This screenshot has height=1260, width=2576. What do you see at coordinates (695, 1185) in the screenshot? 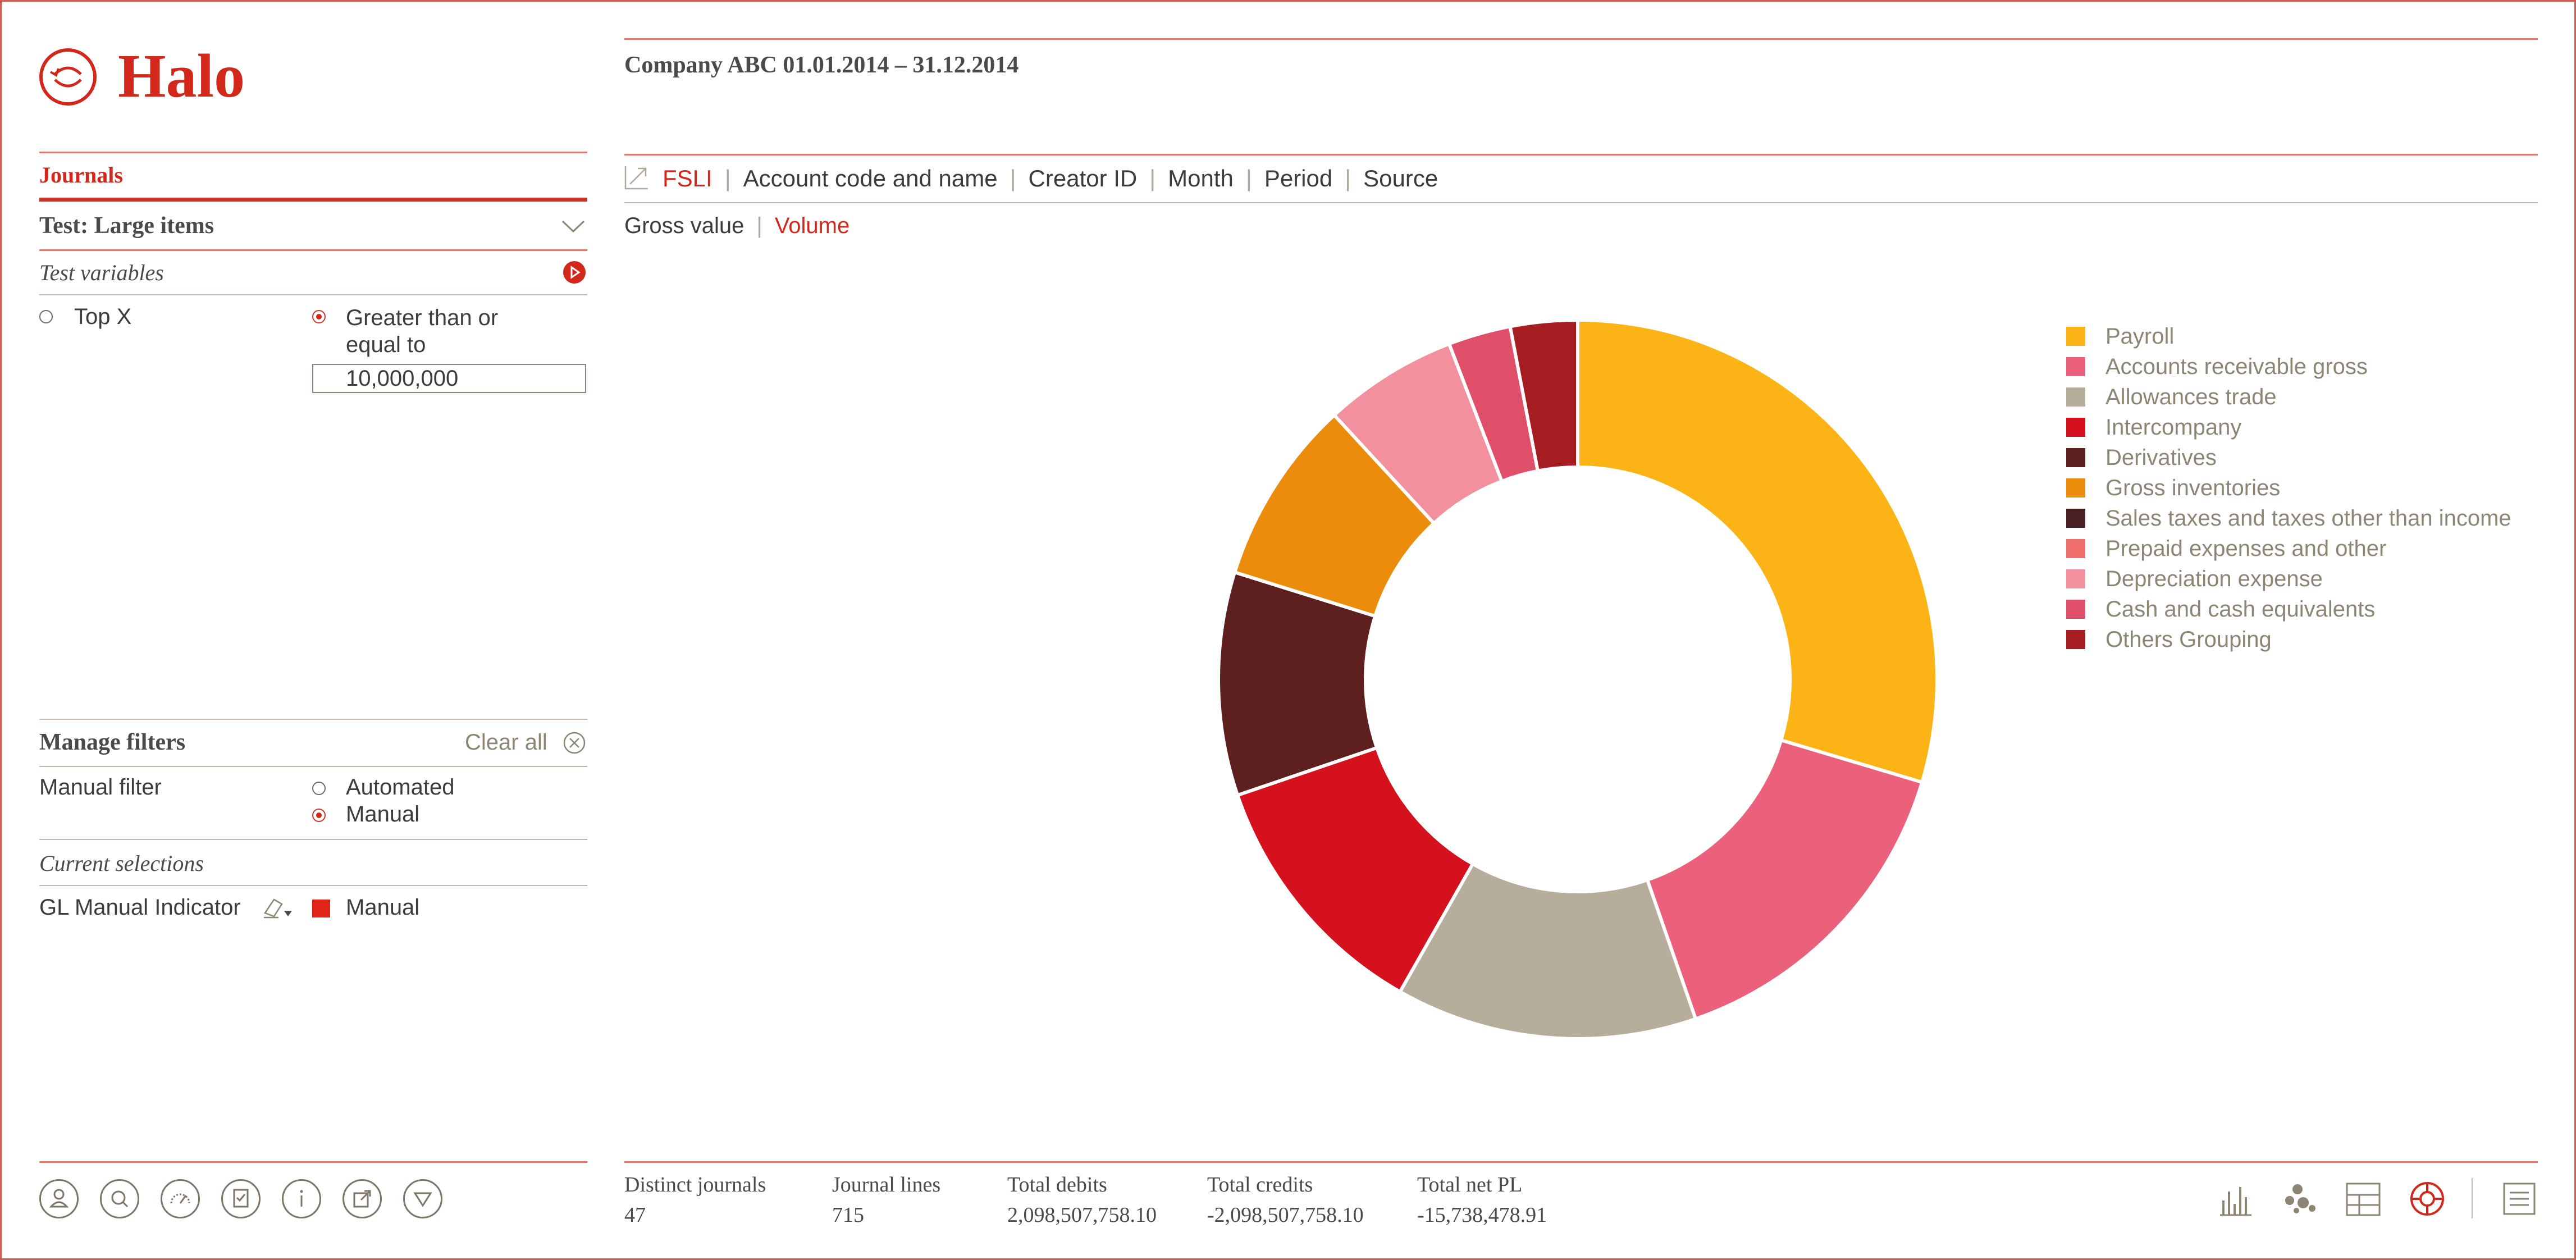
I see `stat-label: Distinct journals` at bounding box center [695, 1185].